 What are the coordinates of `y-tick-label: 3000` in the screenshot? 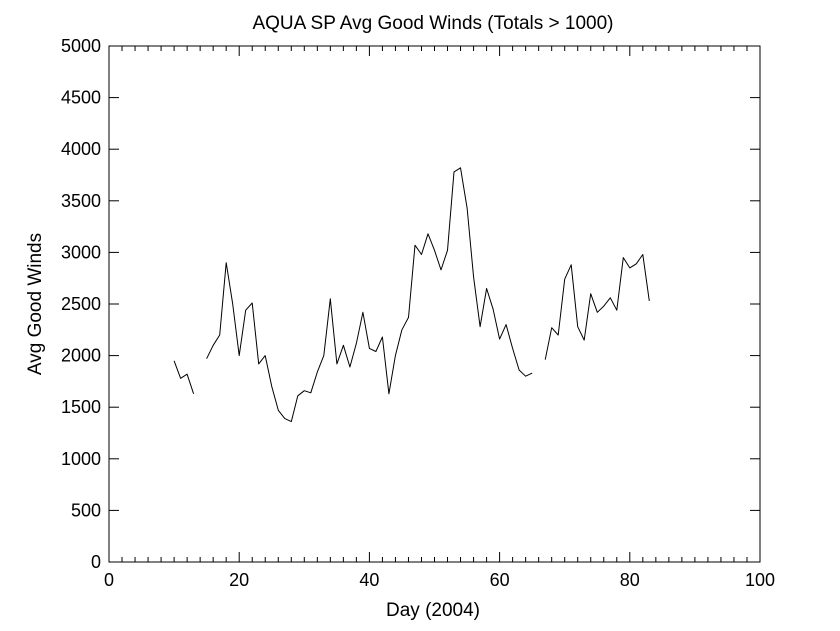 It's located at (81, 252).